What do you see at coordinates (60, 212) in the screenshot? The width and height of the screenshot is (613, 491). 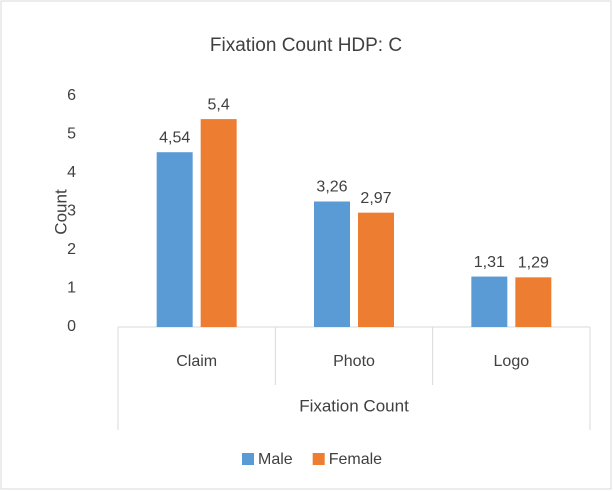 I see `y-axis-title: Count` at bounding box center [60, 212].